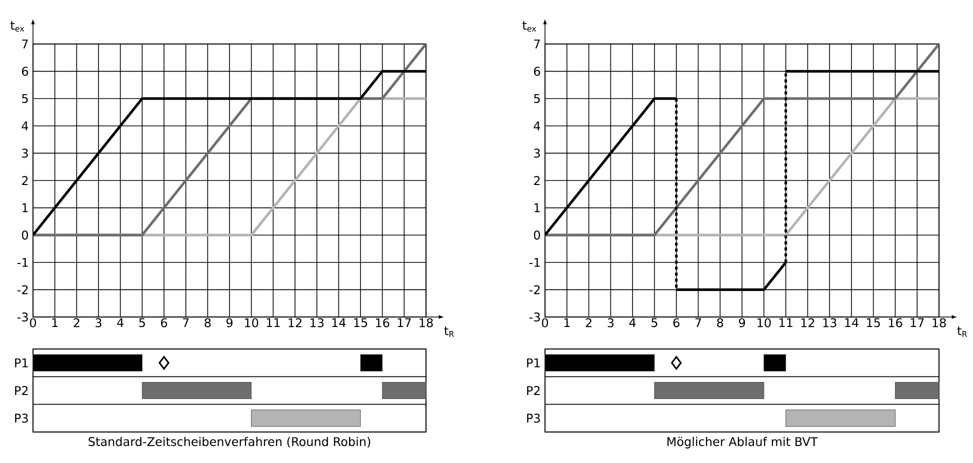 This screenshot has height=463, width=973. I want to click on text: Standard-Zeitscheibenverfahren (Round Robin), so click(229, 442).